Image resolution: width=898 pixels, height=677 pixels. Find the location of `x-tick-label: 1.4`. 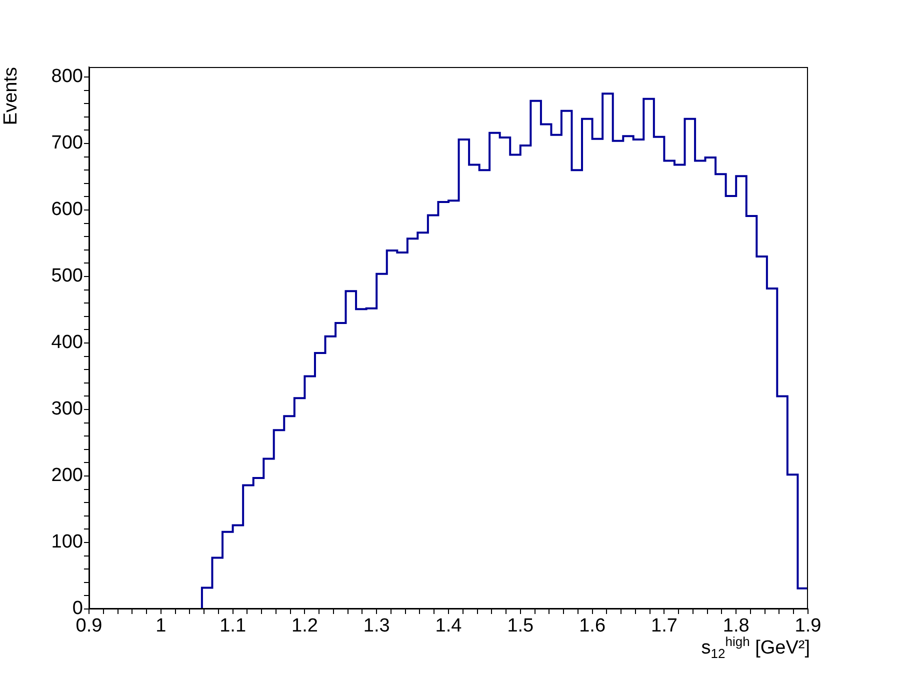

x-tick-label: 1.4 is located at coordinates (448, 626).